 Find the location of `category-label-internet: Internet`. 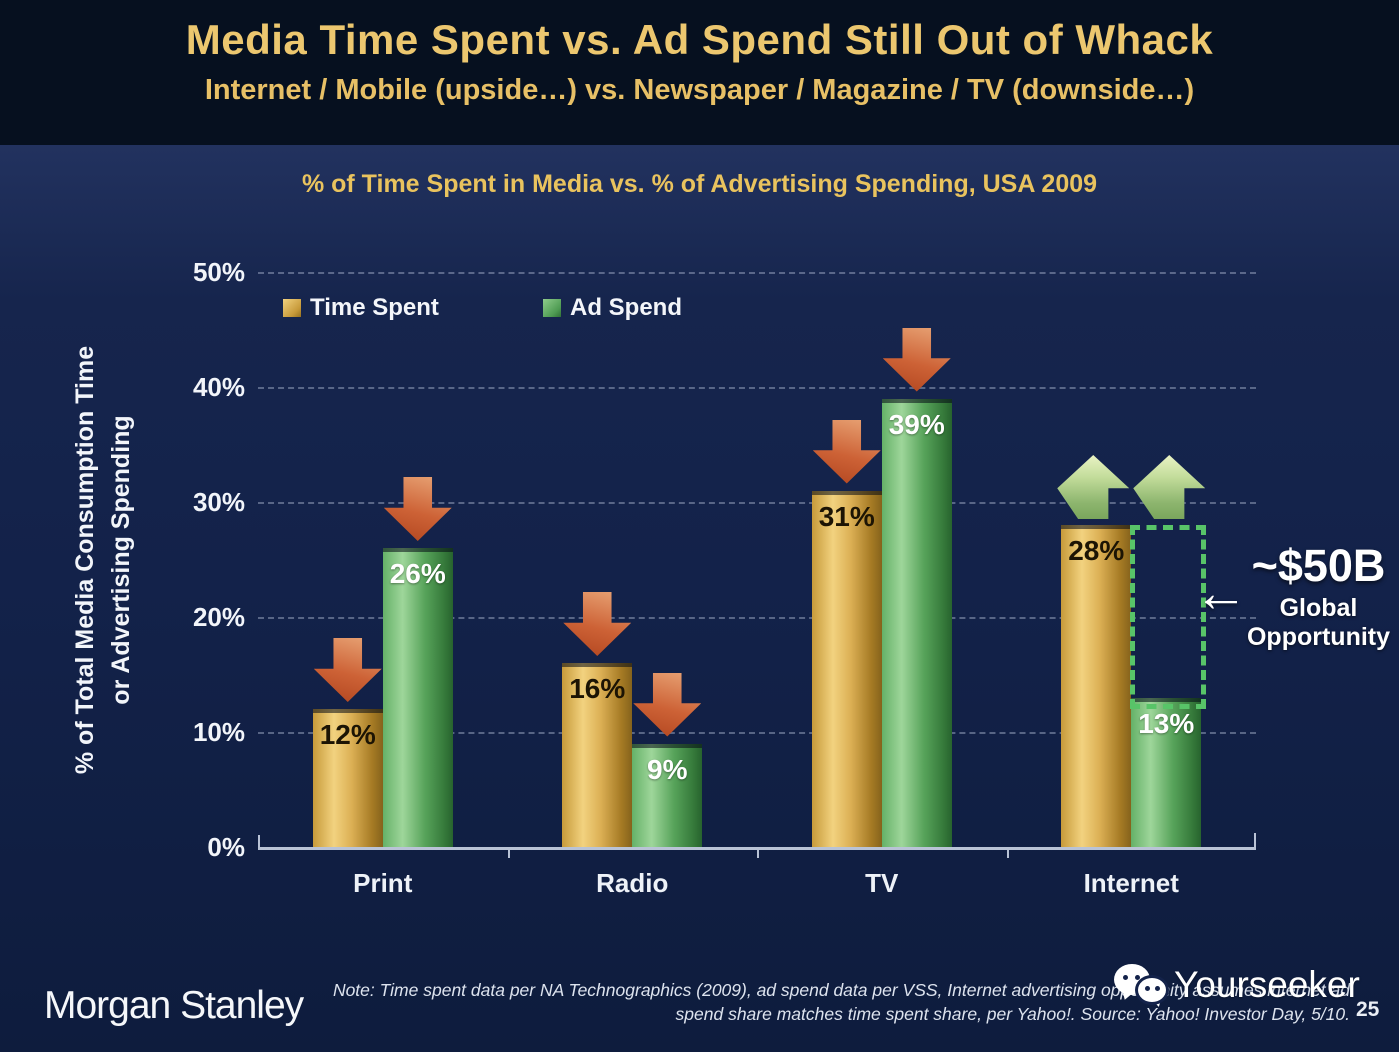

category-label-internet: Internet is located at coordinates (1131, 883).